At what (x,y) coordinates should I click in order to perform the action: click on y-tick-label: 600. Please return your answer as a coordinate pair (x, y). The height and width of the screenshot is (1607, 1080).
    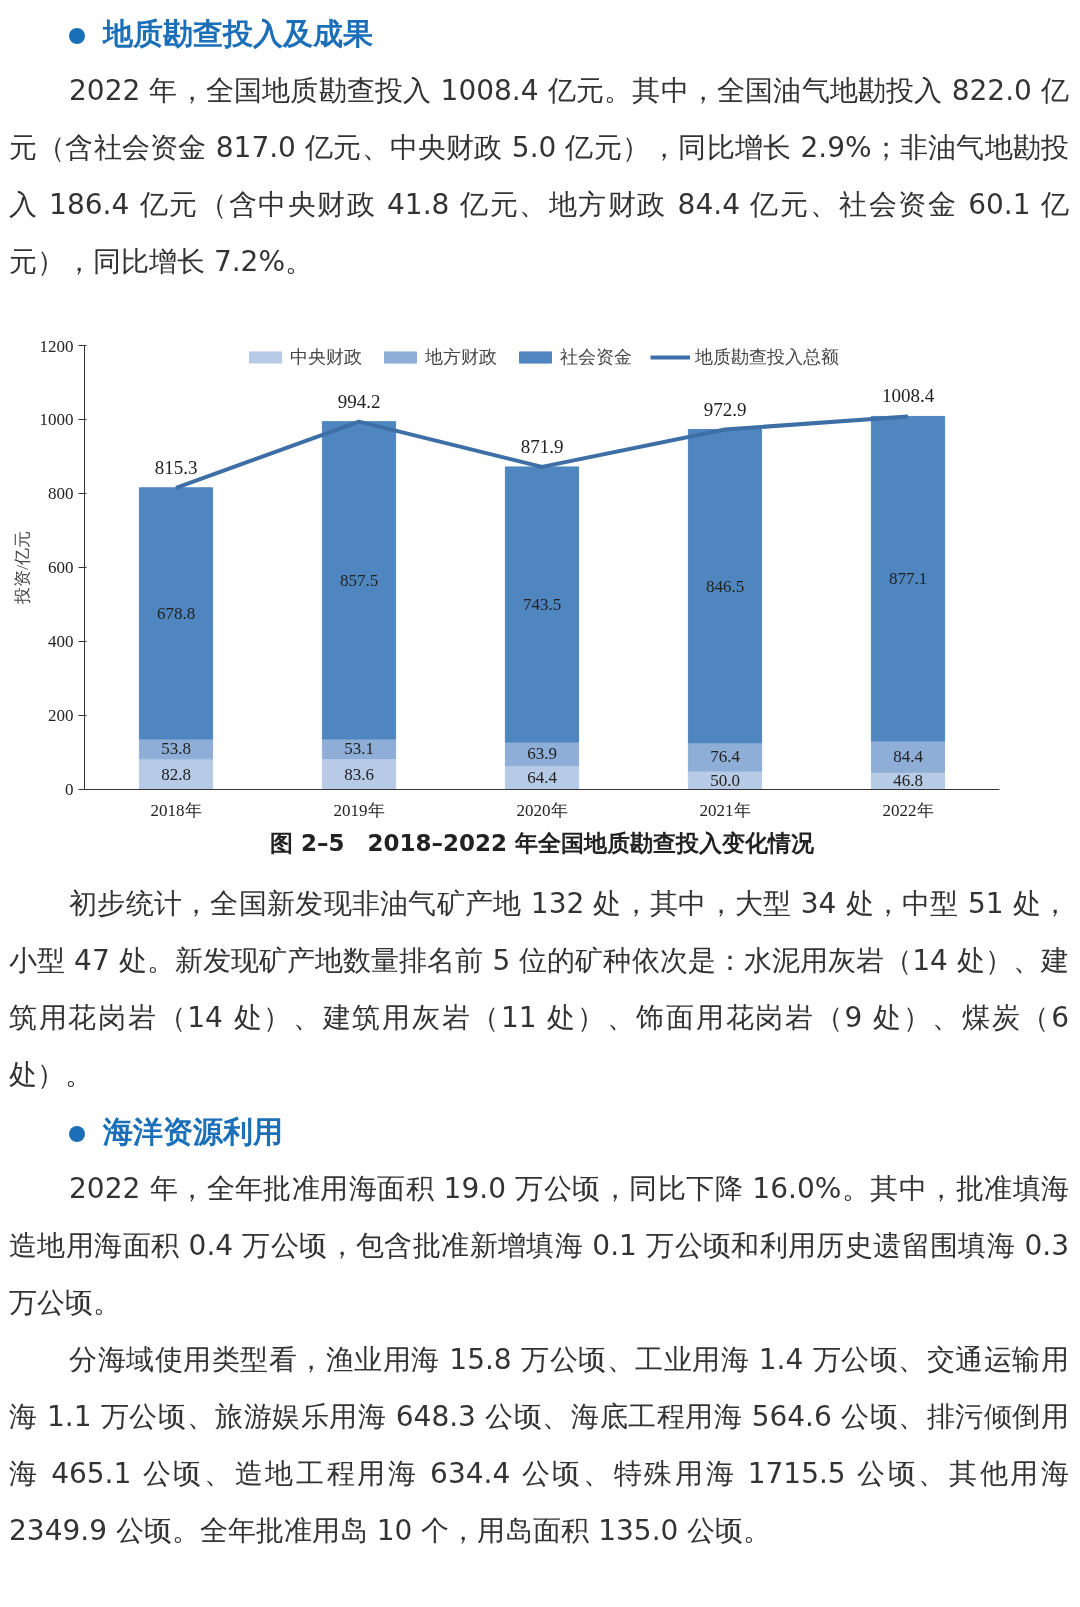
    Looking at the image, I should click on (61, 567).